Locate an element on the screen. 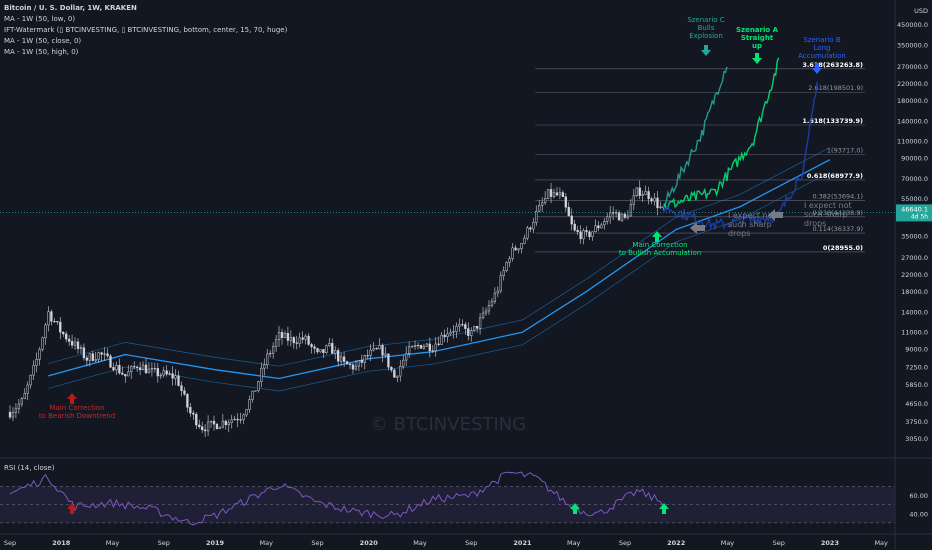 The height and width of the screenshot is (550, 932). annotation-line: Szenario B is located at coordinates (821, 40).